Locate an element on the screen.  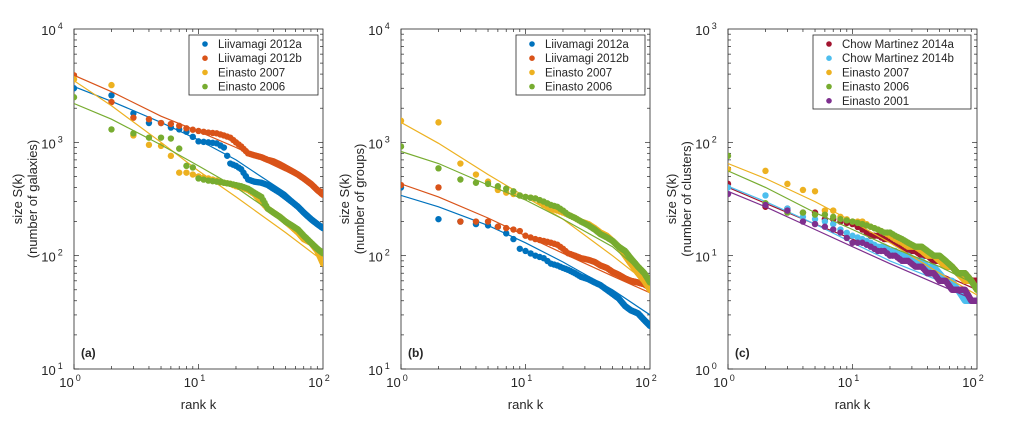
series-einasto-2006 is located at coordinates (525, 214).